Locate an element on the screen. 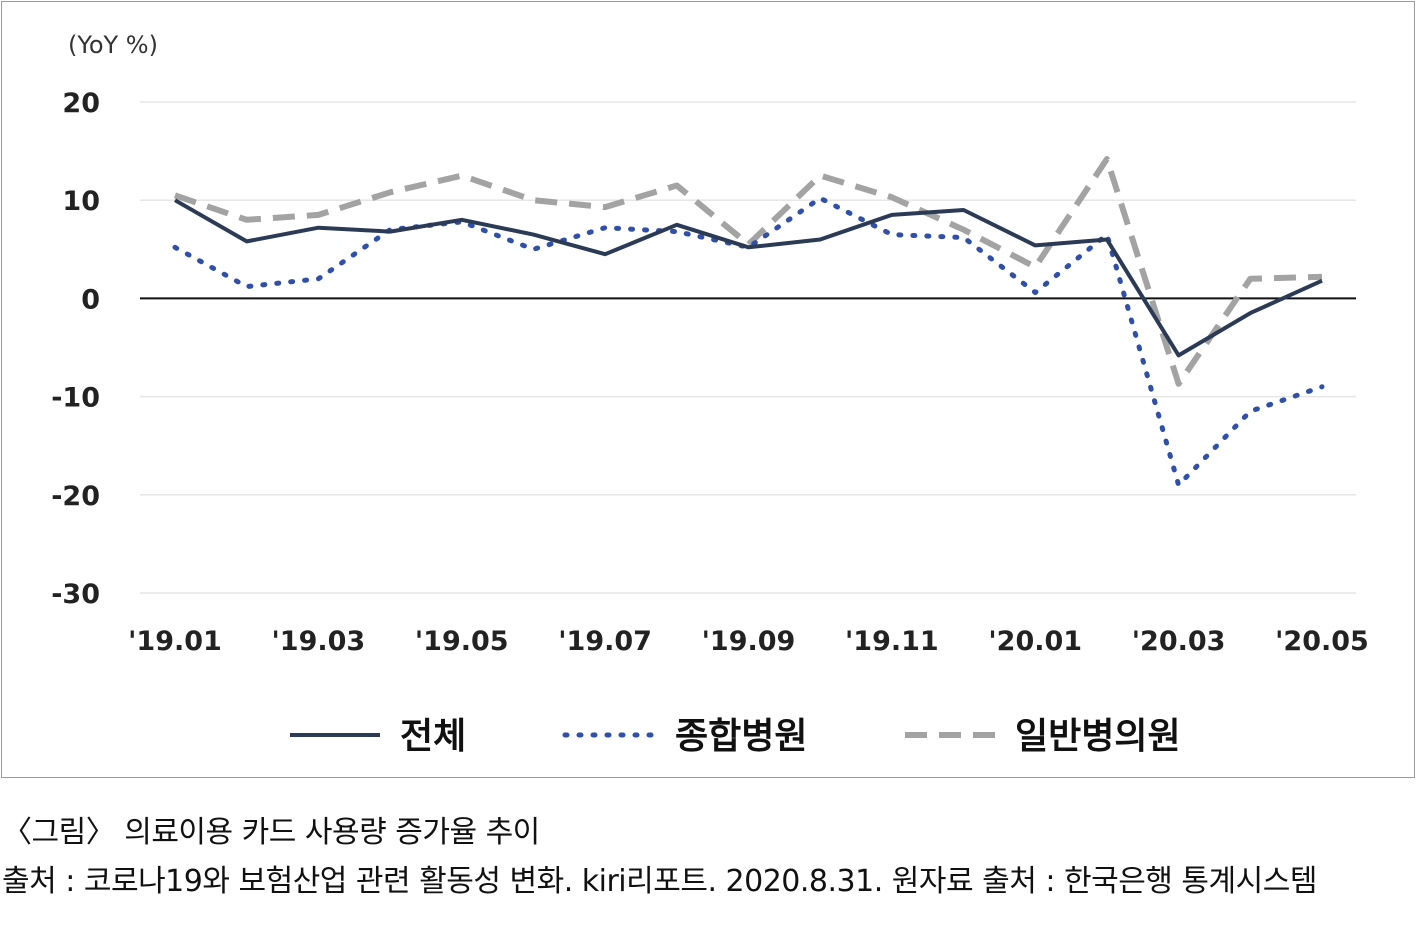 Image resolution: width=1418 pixels, height=932 pixels. x-tick-label: '19.11 is located at coordinates (892, 641).